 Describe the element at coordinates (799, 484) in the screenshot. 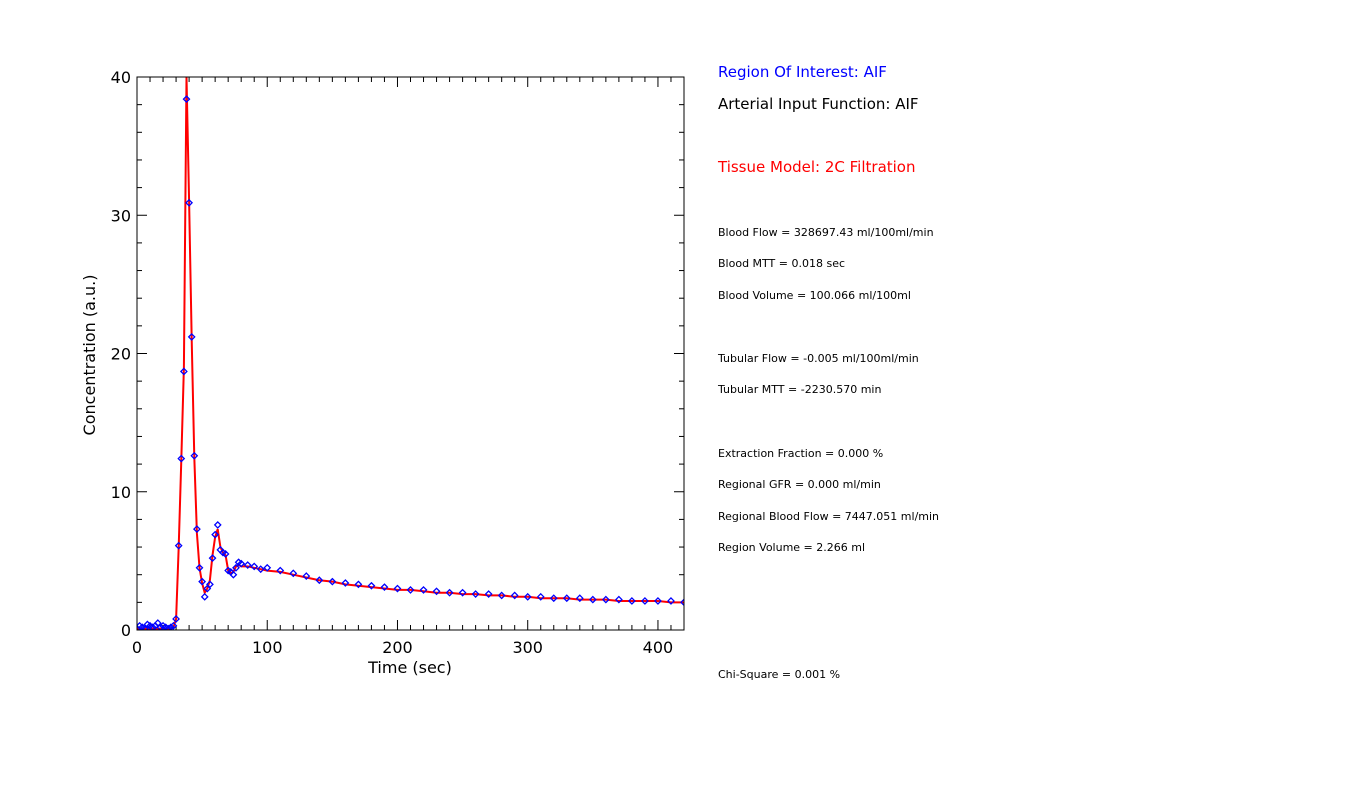

I see `regional-gfr-stat: Regional GFR = 0.000 ml/min` at that location.